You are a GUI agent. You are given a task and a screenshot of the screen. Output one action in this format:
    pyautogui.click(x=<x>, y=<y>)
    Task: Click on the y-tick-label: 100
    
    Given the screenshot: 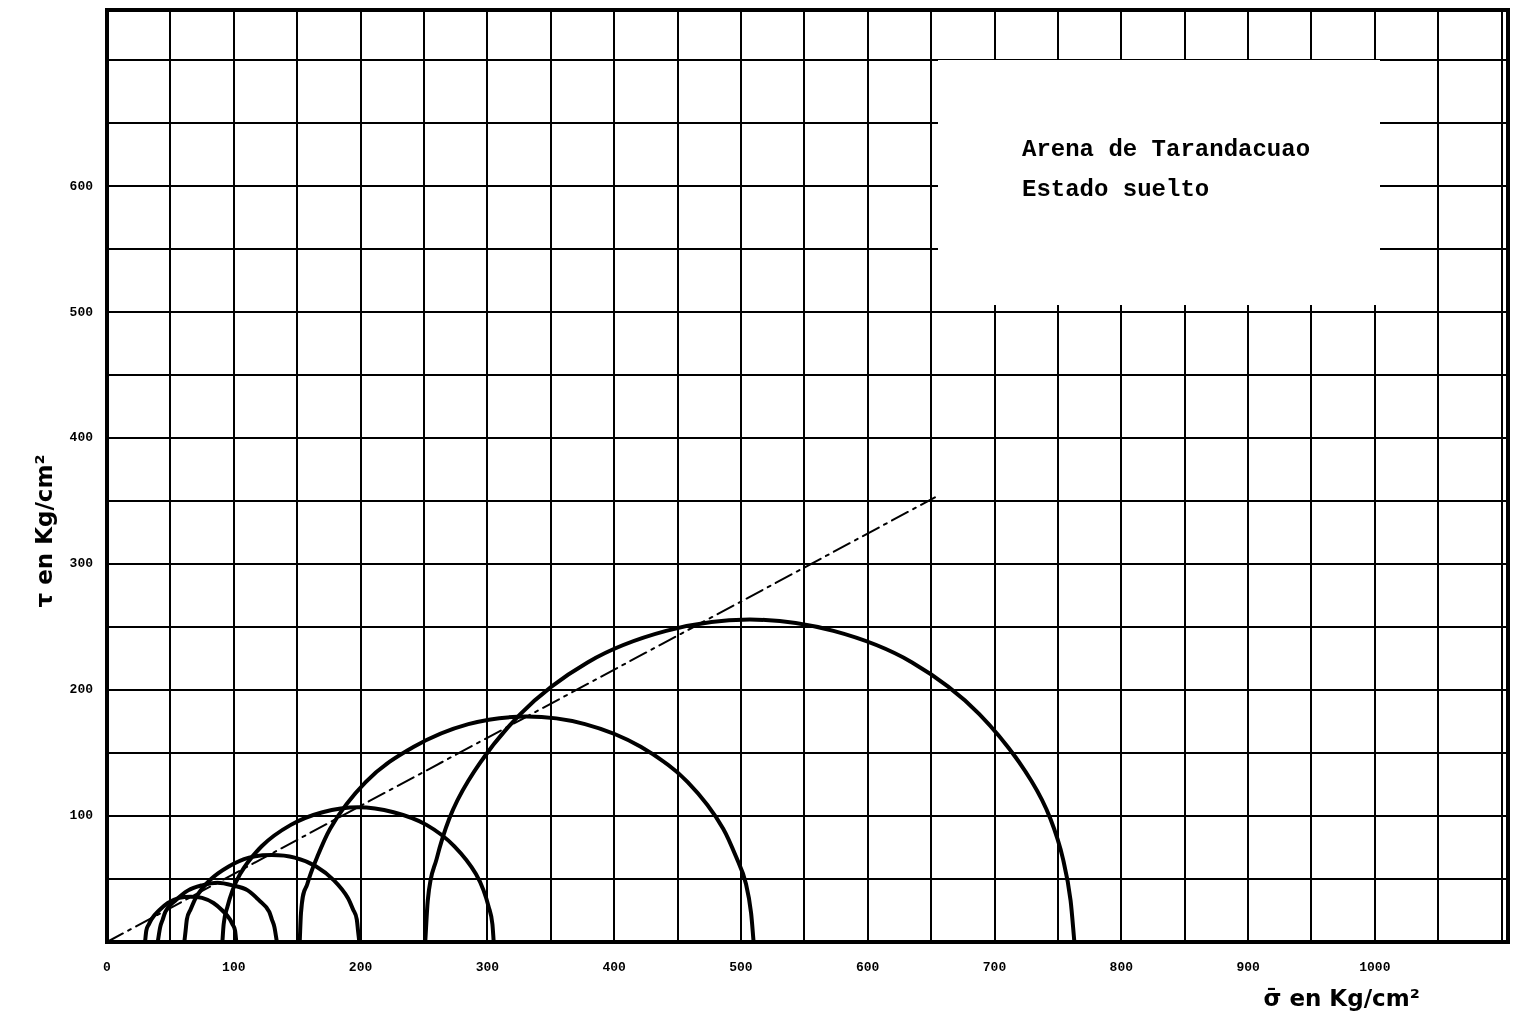 What is the action you would take?
    pyautogui.click(x=81, y=816)
    